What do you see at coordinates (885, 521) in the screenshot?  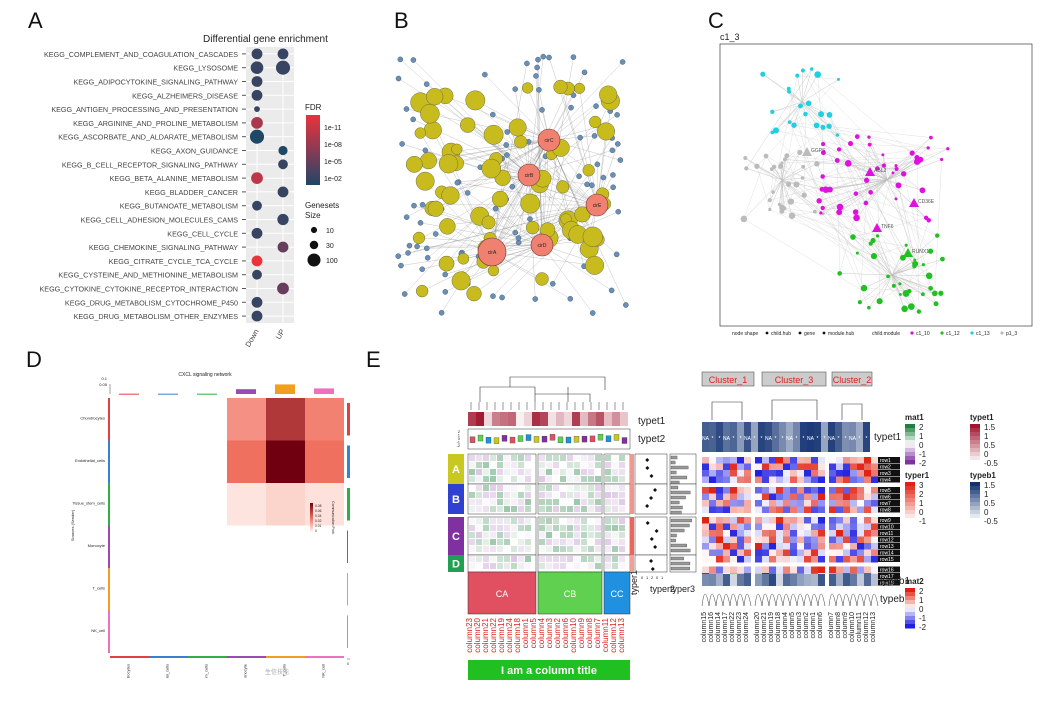 I see `chart-e-right-row-label: row9` at bounding box center [885, 521].